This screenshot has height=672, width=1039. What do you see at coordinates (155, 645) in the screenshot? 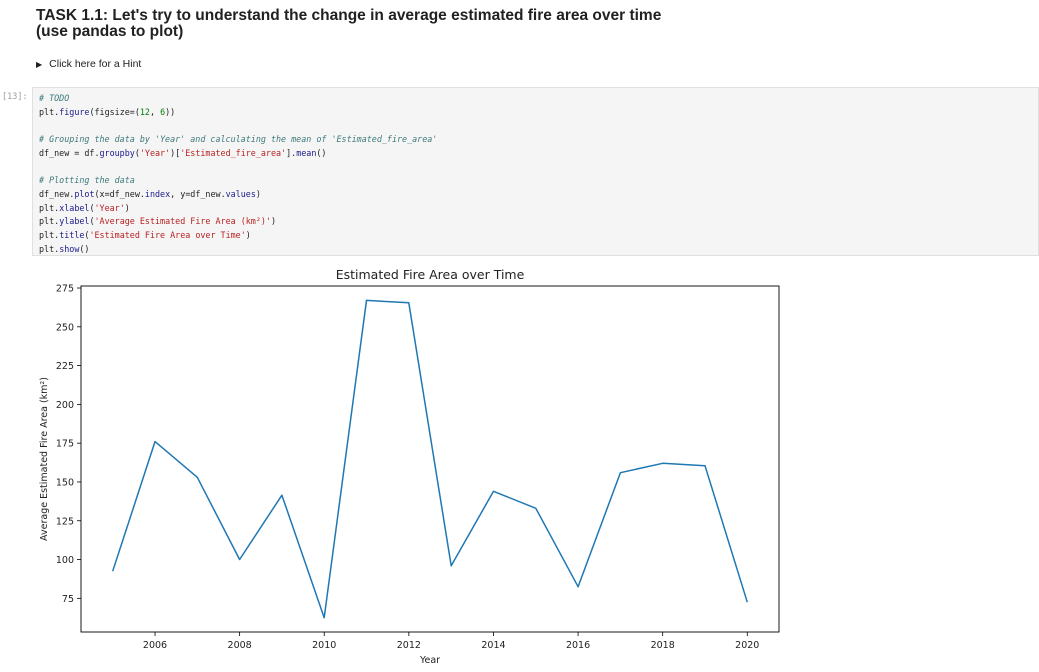
I see `x-tick-label: 2006` at bounding box center [155, 645].